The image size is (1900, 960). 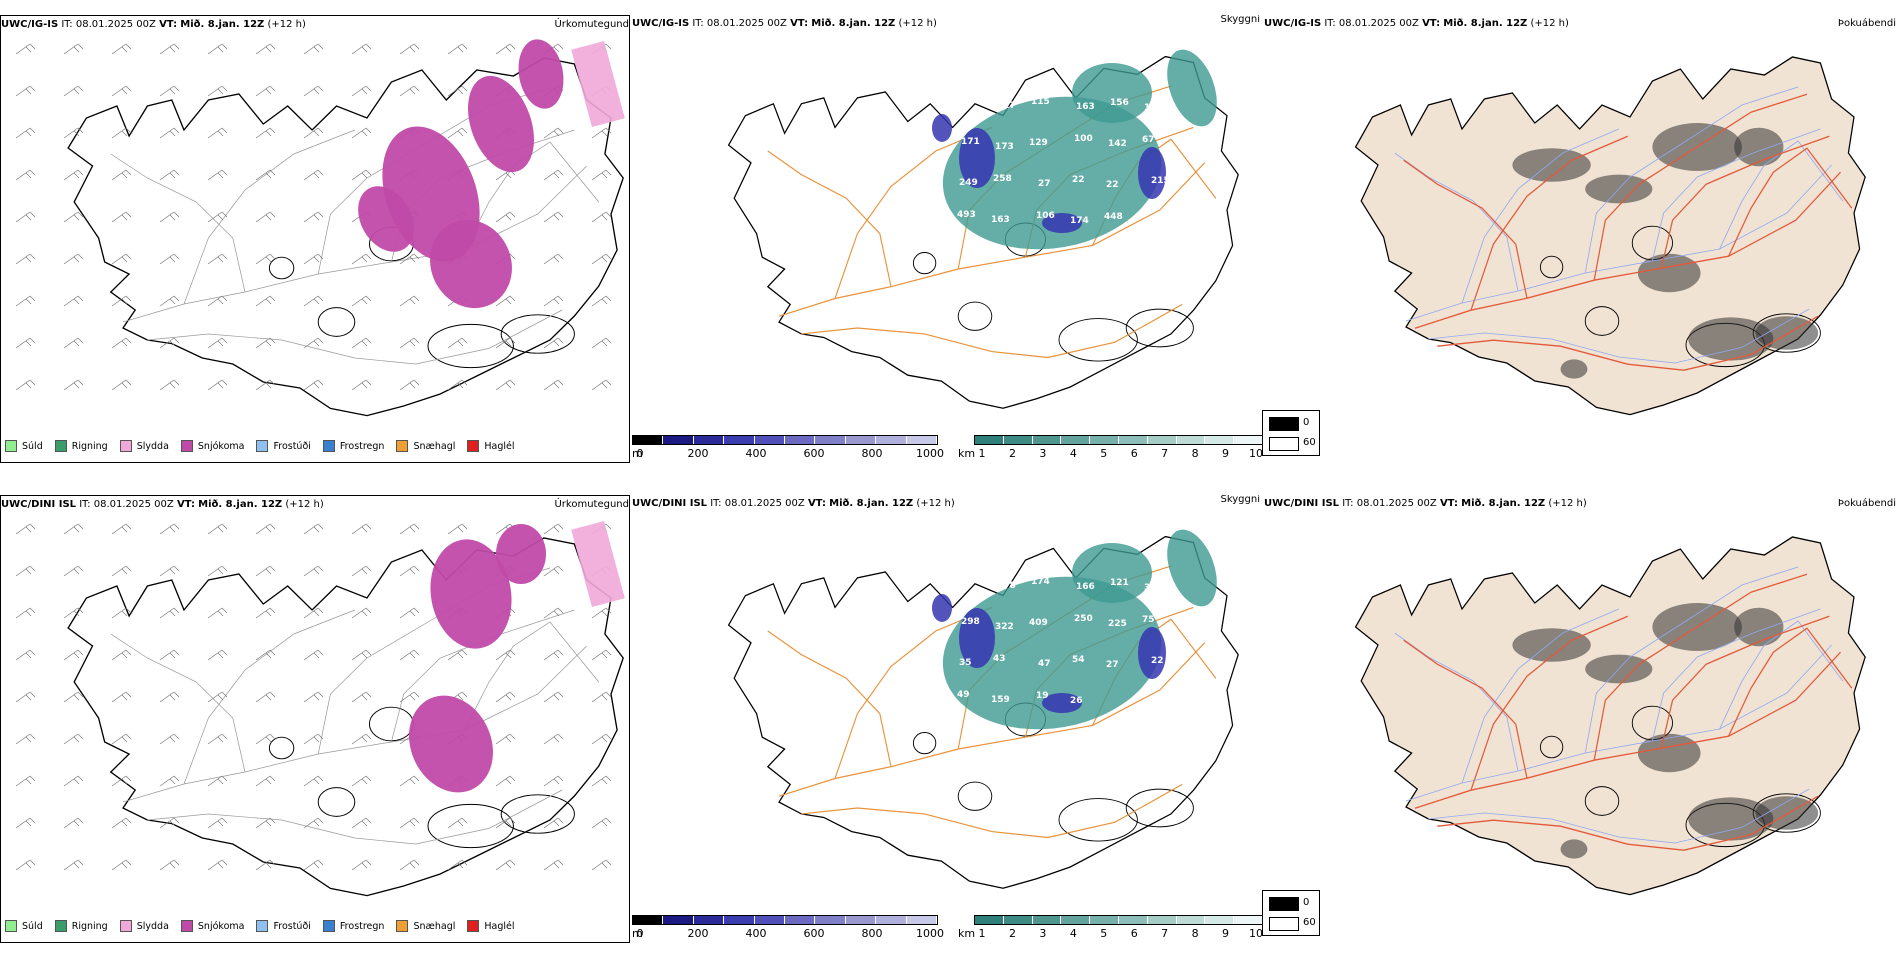 I want to click on colorbar-tick: 9, so click(x=1226, y=453).